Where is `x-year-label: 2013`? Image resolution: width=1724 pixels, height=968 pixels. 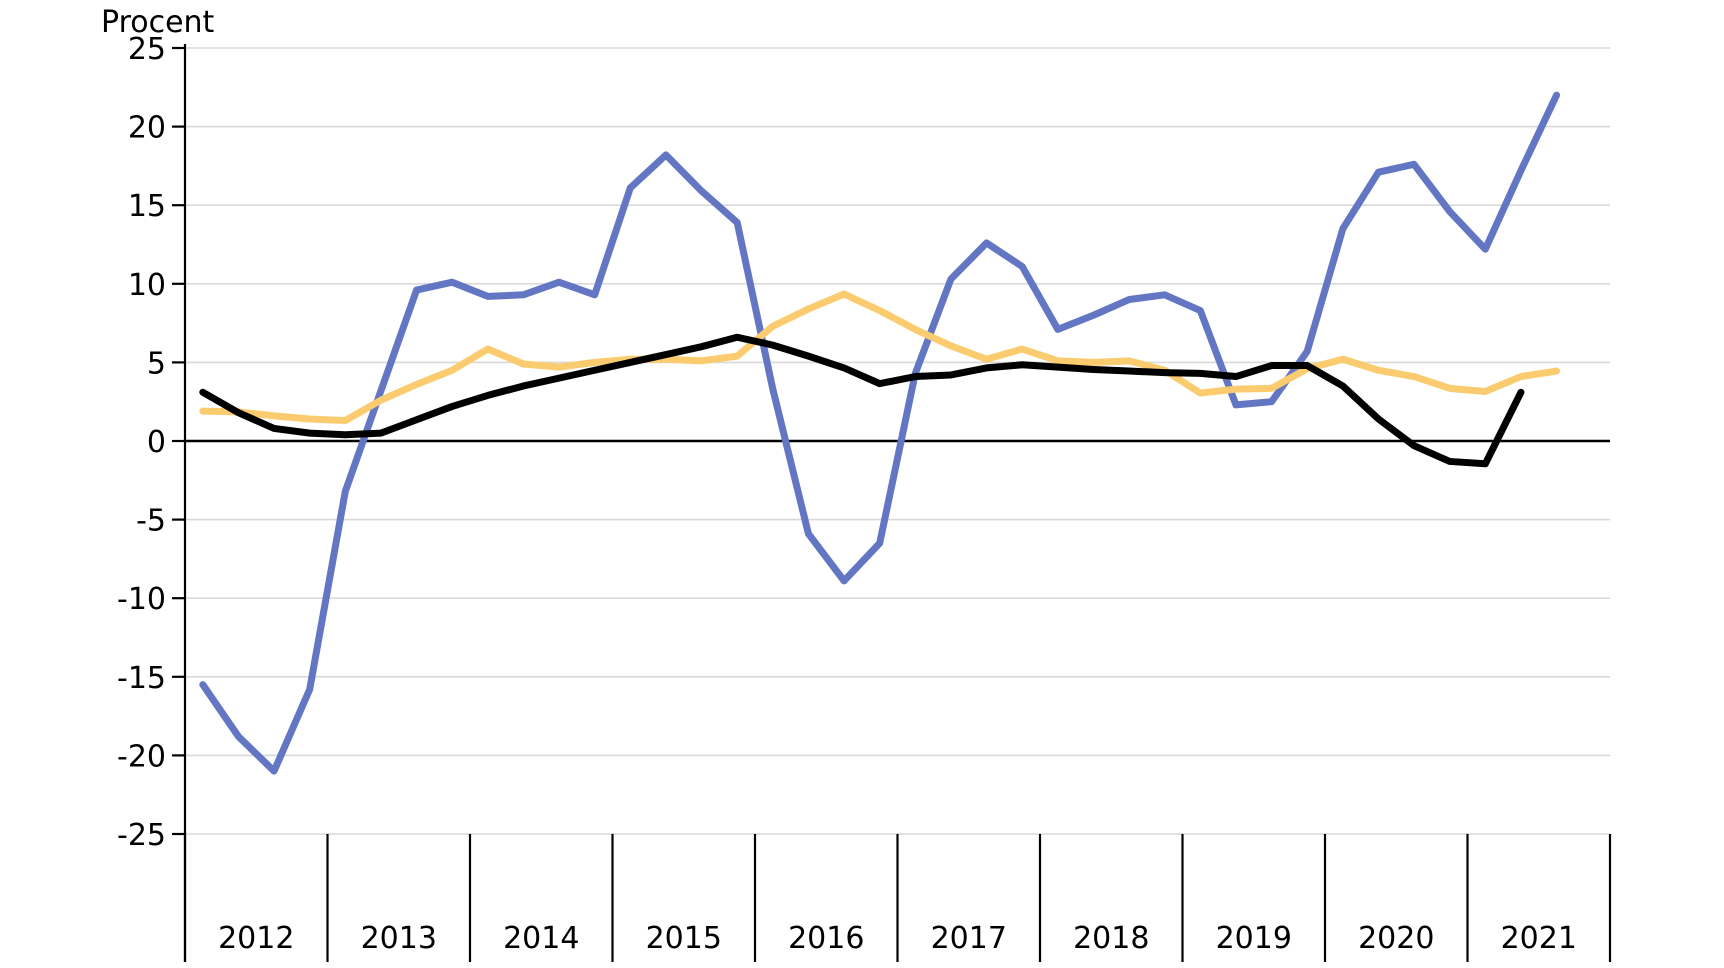
x-year-label: 2013 is located at coordinates (399, 938).